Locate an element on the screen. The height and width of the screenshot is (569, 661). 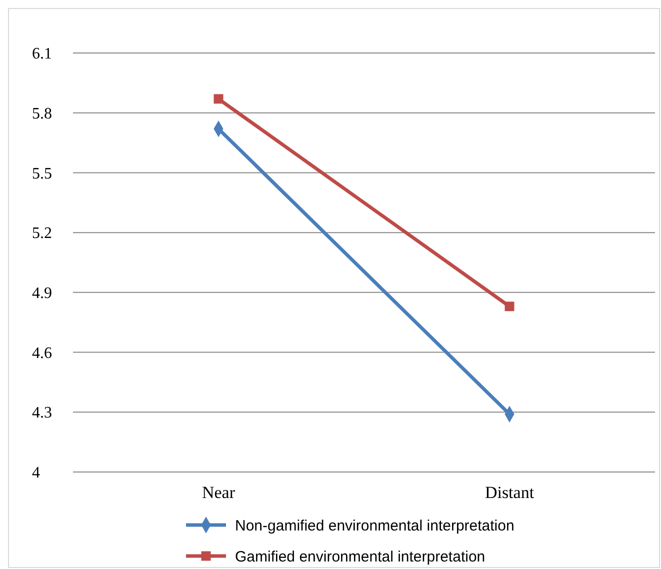
y-tick-label: 5.5 is located at coordinates (42, 173).